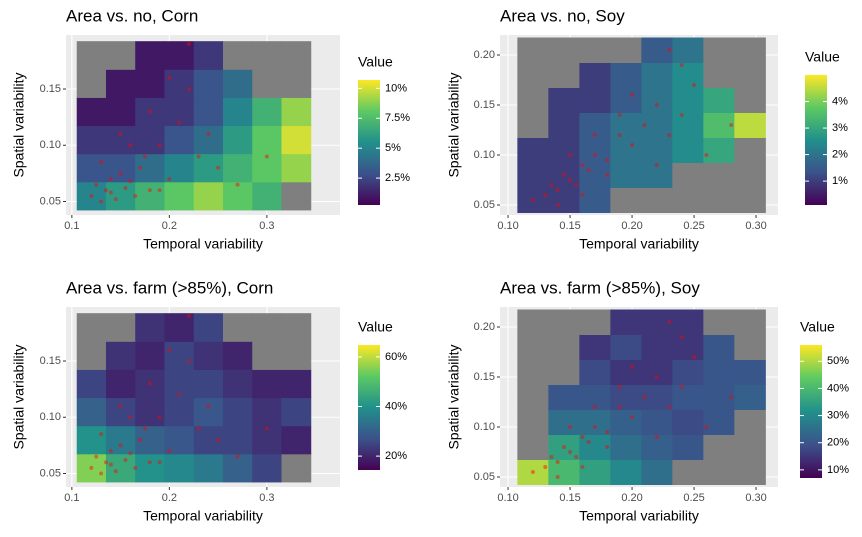 The image size is (862, 537). What do you see at coordinates (693, 498) in the screenshot?
I see `x-tick-label: 0.25` at bounding box center [693, 498].